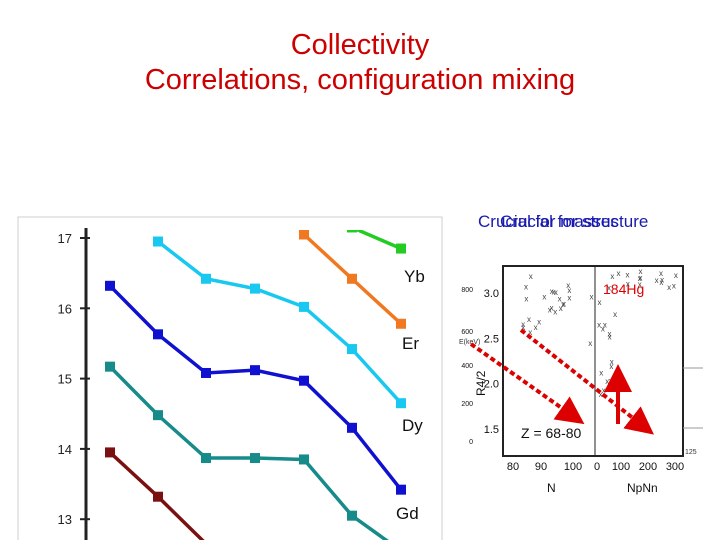 The width and height of the screenshot is (720, 540). I want to click on y-tick-label: 13, so click(65, 519).